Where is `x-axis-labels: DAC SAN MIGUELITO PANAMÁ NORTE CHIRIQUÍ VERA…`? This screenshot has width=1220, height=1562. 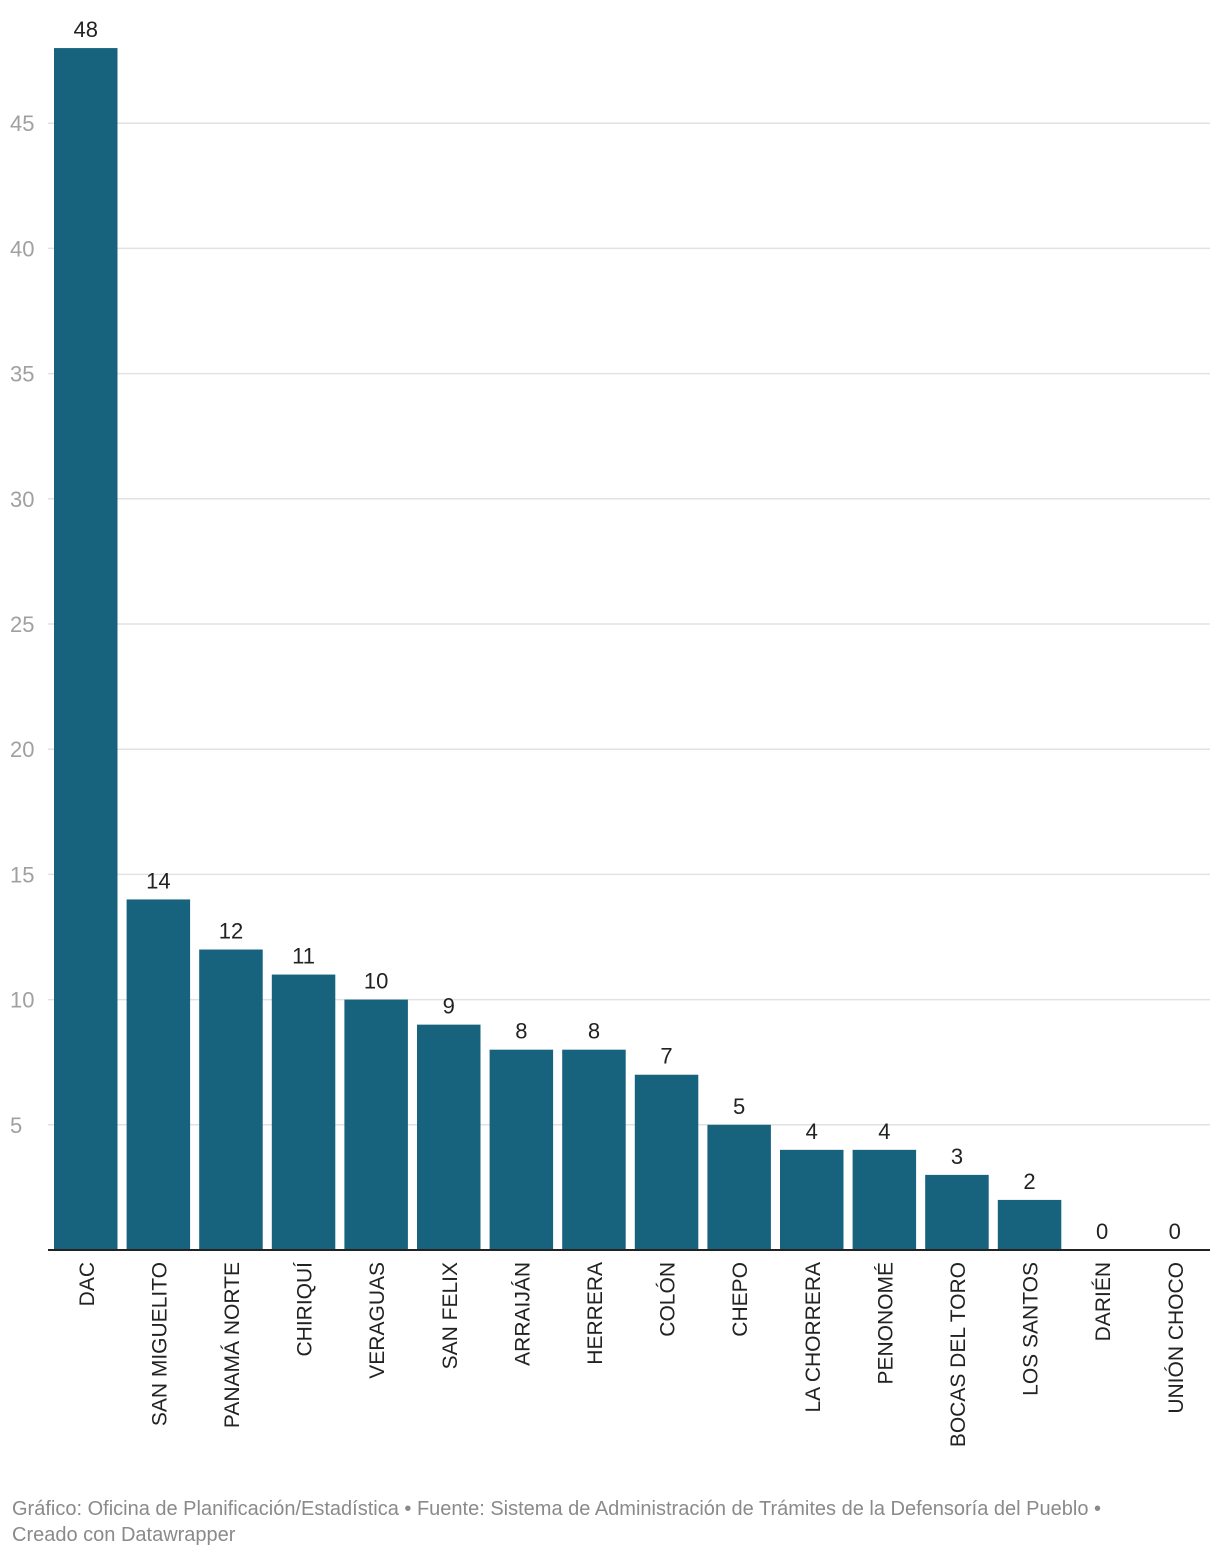
x-axis-labels: DAC SAN MIGUELITO PANAMÁ NORTE CHIRIQUÍ VERA… is located at coordinates (632, 1354).